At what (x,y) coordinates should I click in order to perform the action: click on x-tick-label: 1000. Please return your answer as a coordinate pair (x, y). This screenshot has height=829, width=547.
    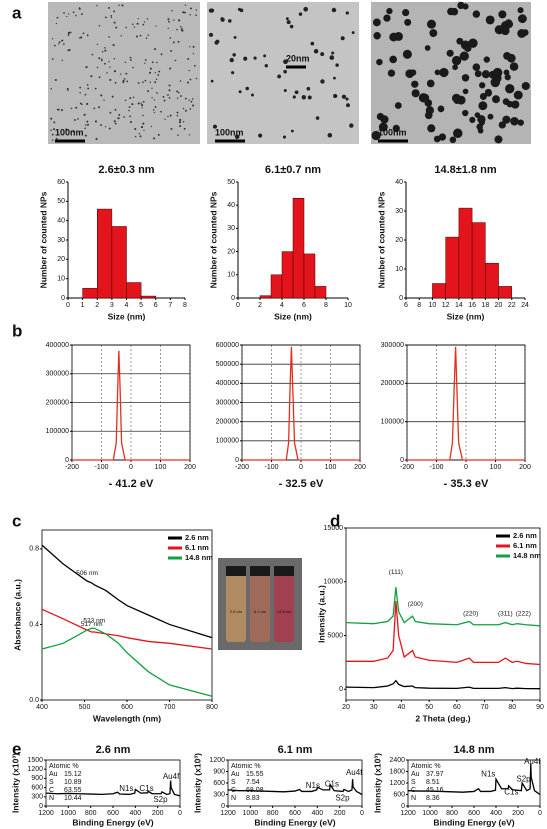
    Looking at the image, I should click on (251, 813).